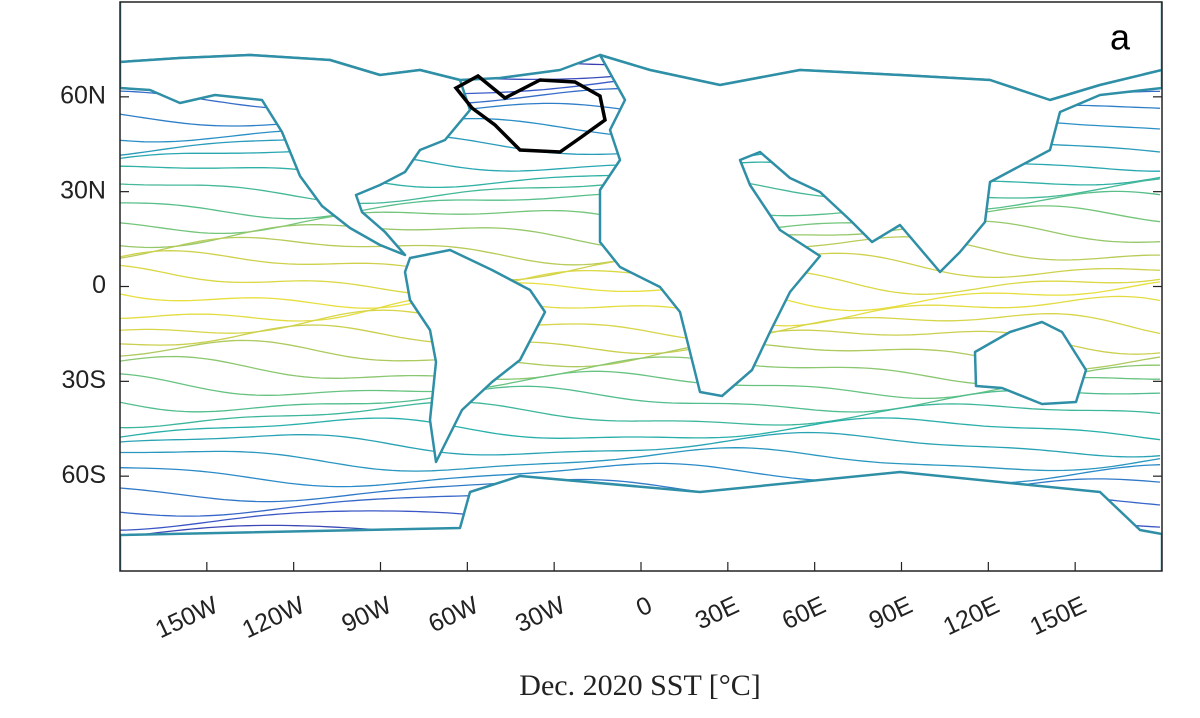  What do you see at coordinates (296, 155) in the screenshot?
I see `north-america` at bounding box center [296, 155].